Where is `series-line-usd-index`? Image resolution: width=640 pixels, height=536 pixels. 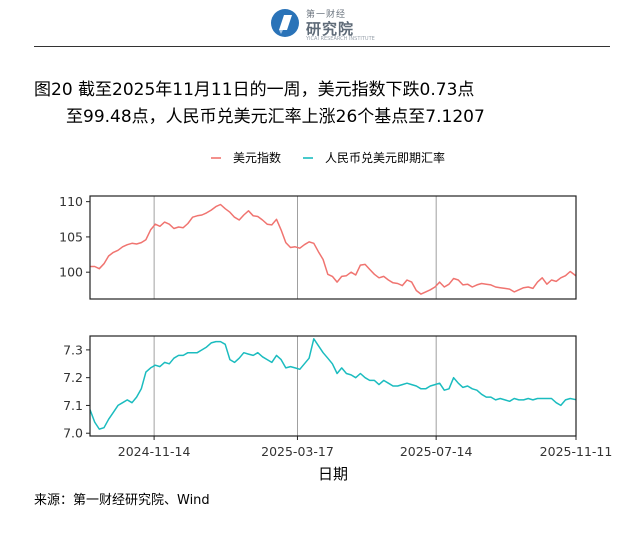 series-line-usd-index is located at coordinates (333, 249).